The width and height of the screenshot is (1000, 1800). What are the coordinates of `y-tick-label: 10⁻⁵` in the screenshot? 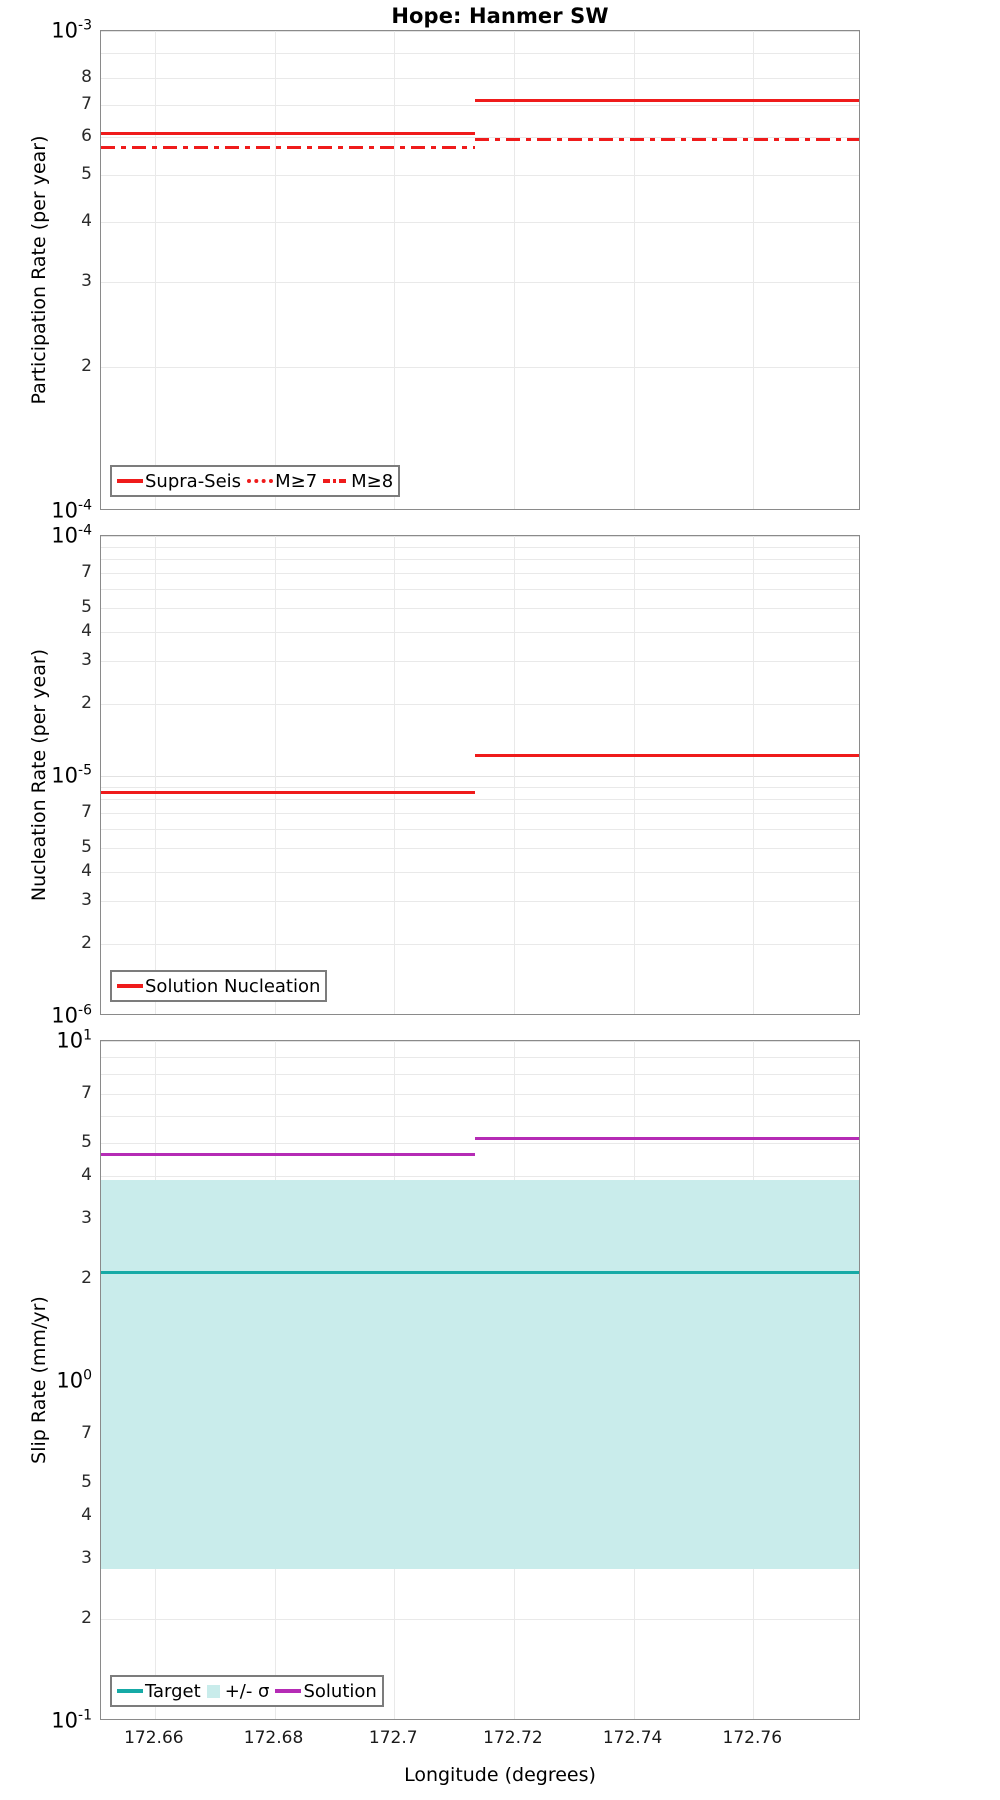 It's located at (71, 775).